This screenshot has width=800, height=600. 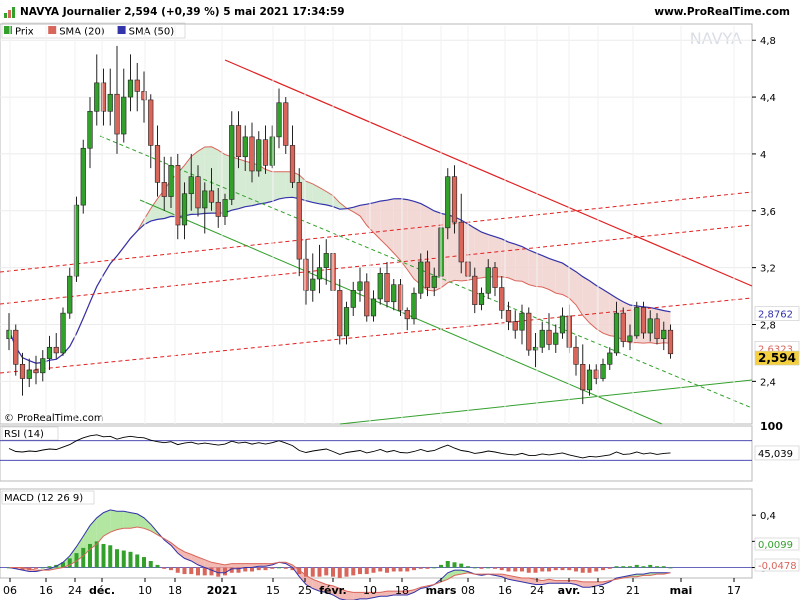 What do you see at coordinates (9, 12) in the screenshot?
I see `prorealtime-logo-icon` at bounding box center [9, 12].